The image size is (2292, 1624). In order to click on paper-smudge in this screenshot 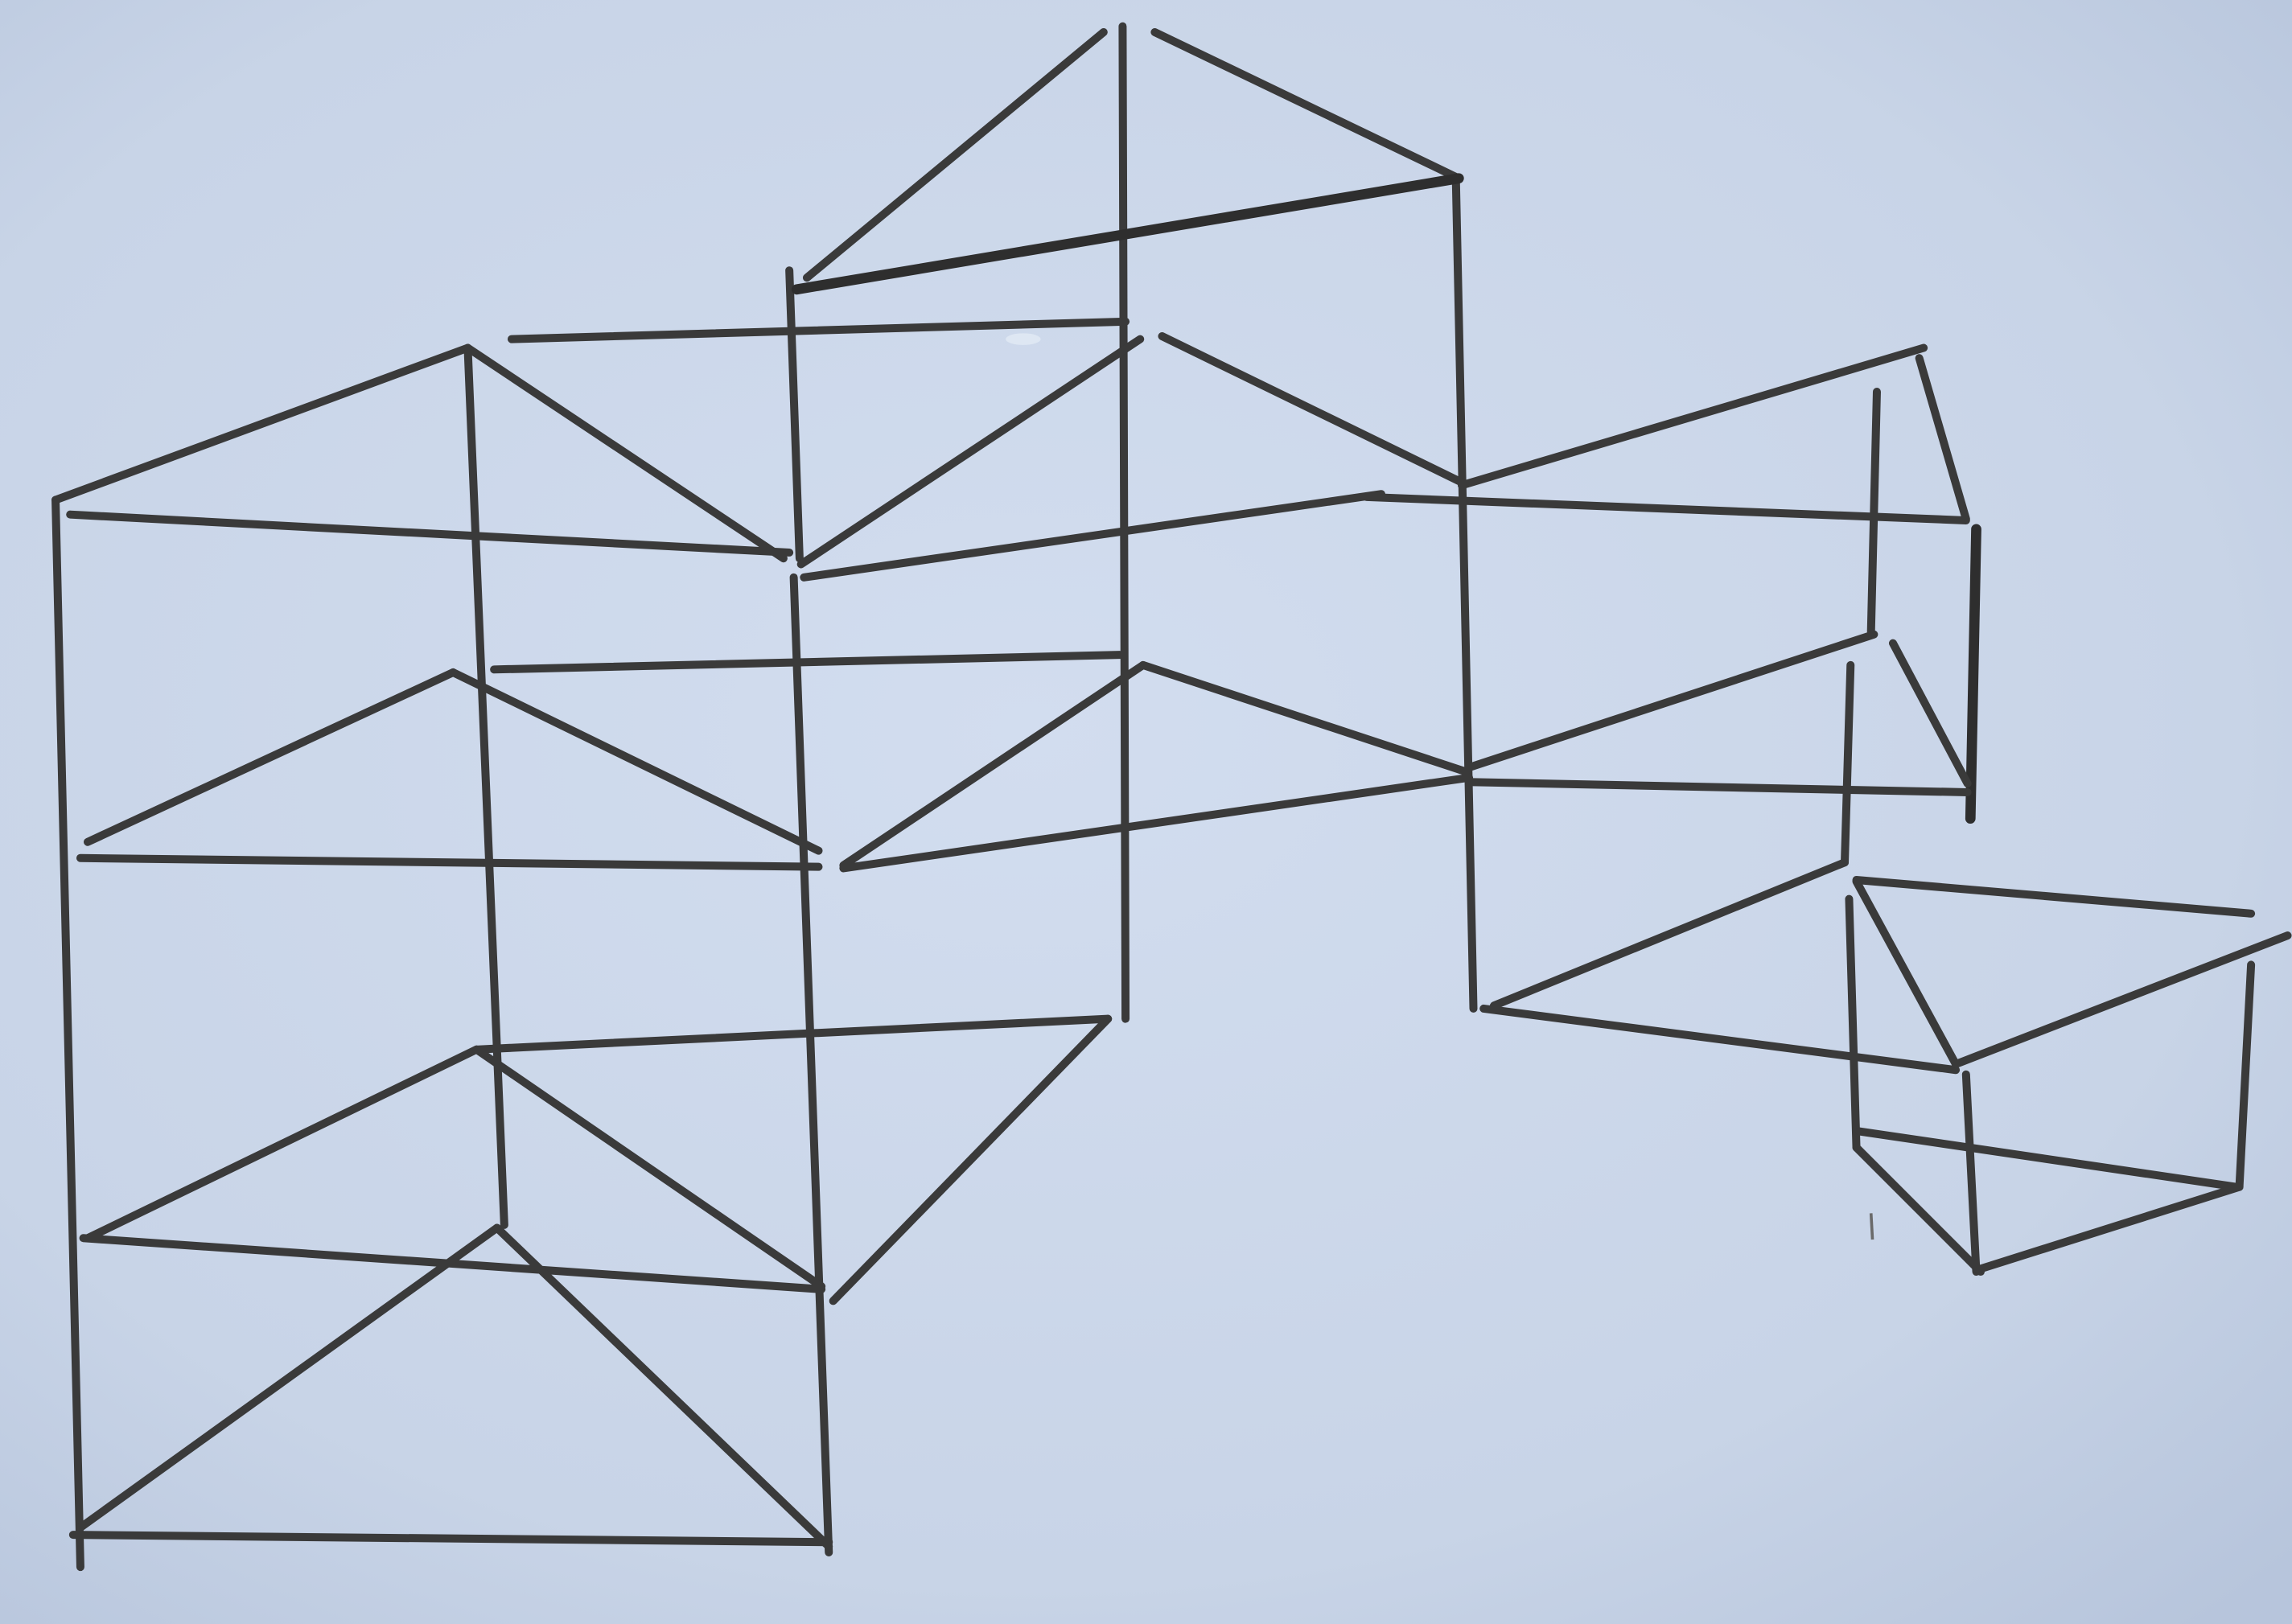, I will do `click(1024, 339)`.